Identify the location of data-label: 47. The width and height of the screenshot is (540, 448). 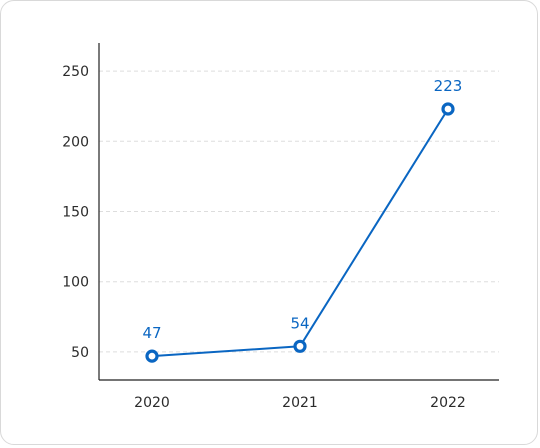
(151, 333).